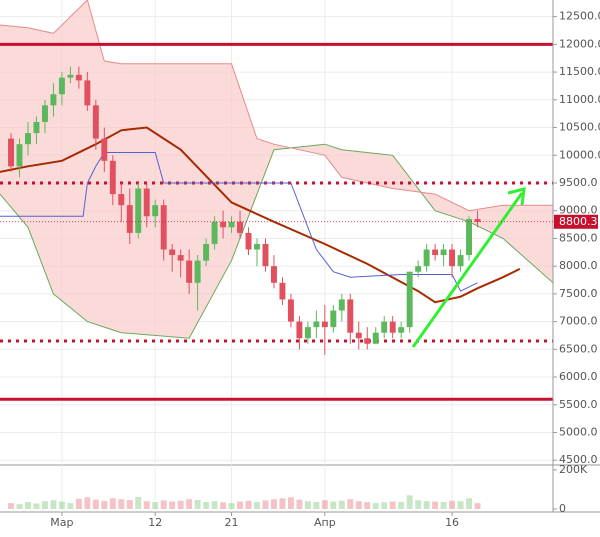 This screenshot has width=600, height=537. I want to click on y-tick-label: 12500.0, so click(579, 16).